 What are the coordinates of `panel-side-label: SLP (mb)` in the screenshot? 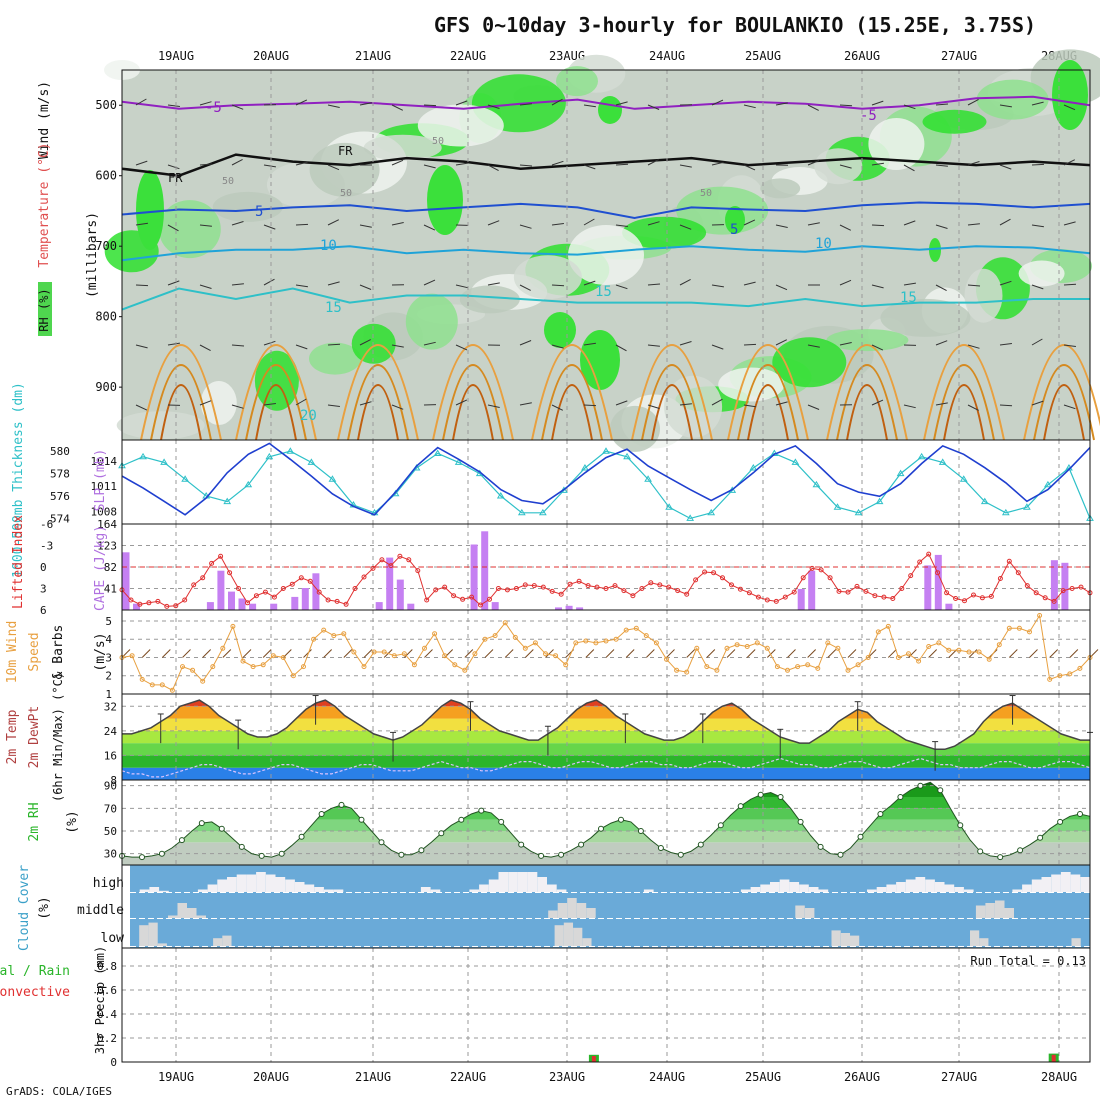 It's located at (100, 480).